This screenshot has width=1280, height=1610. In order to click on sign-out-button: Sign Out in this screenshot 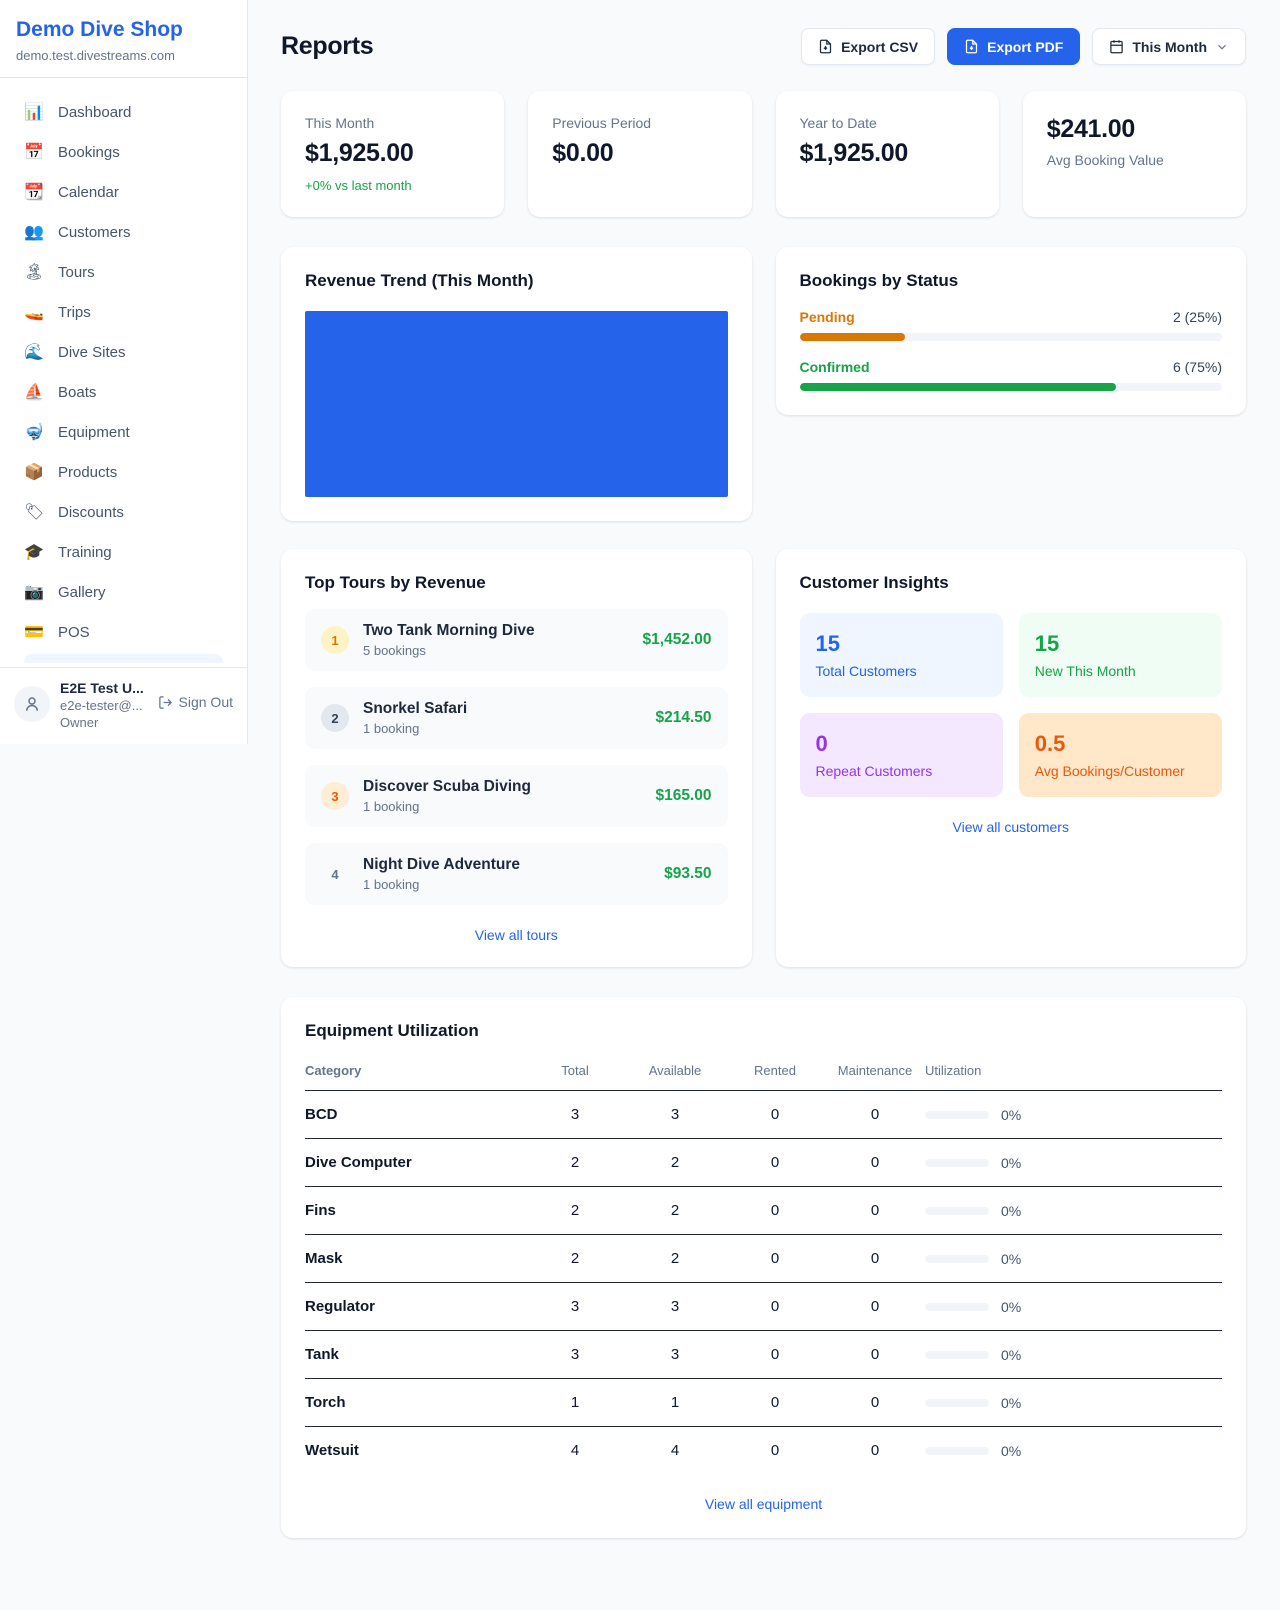, I will do `click(195, 702)`.